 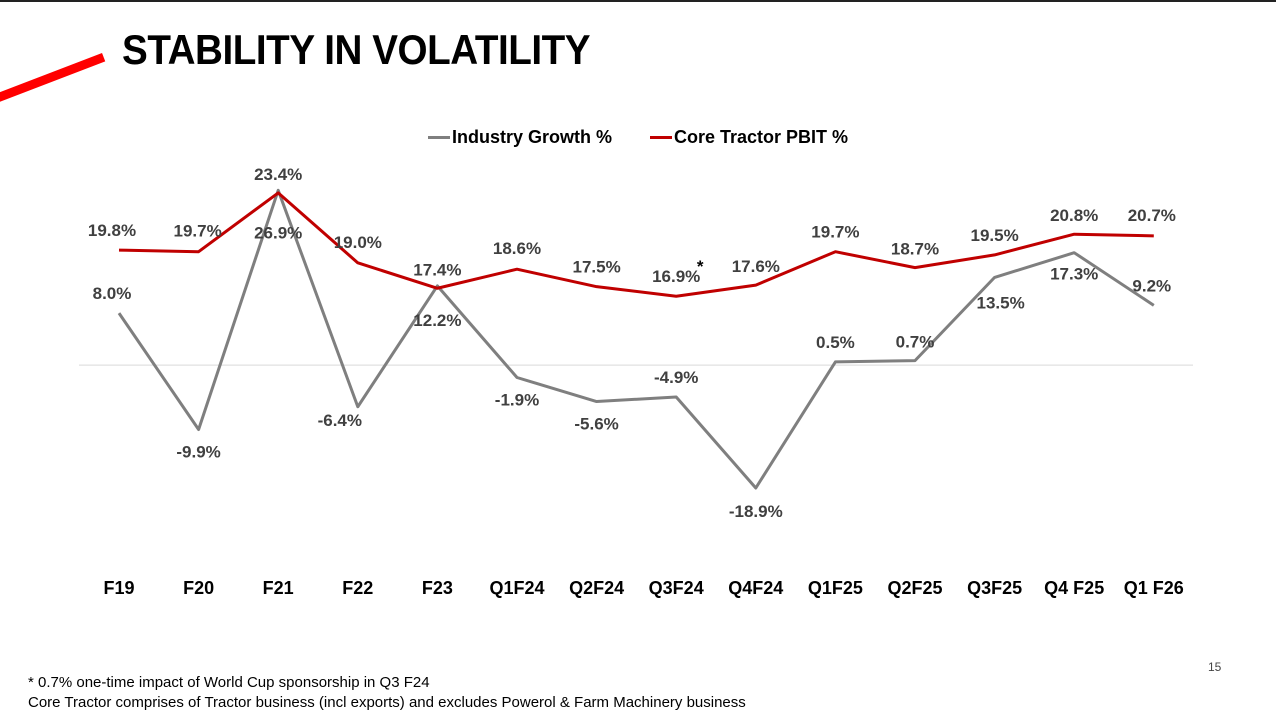 What do you see at coordinates (531, 137) in the screenshot?
I see `legend-label-industry: Industry Growth %` at bounding box center [531, 137].